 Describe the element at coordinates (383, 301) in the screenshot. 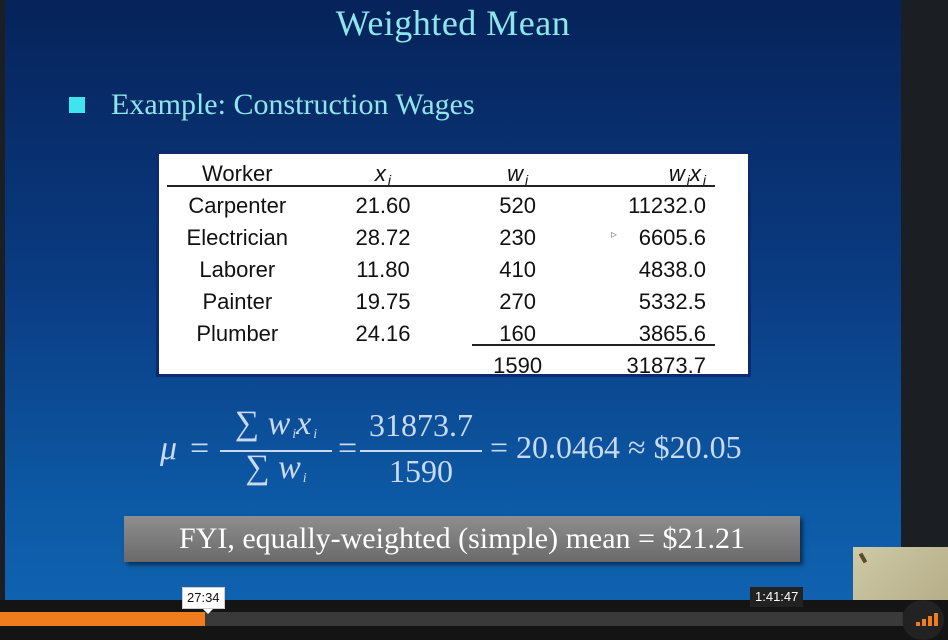

I see `wage-cell: 19.75` at that location.